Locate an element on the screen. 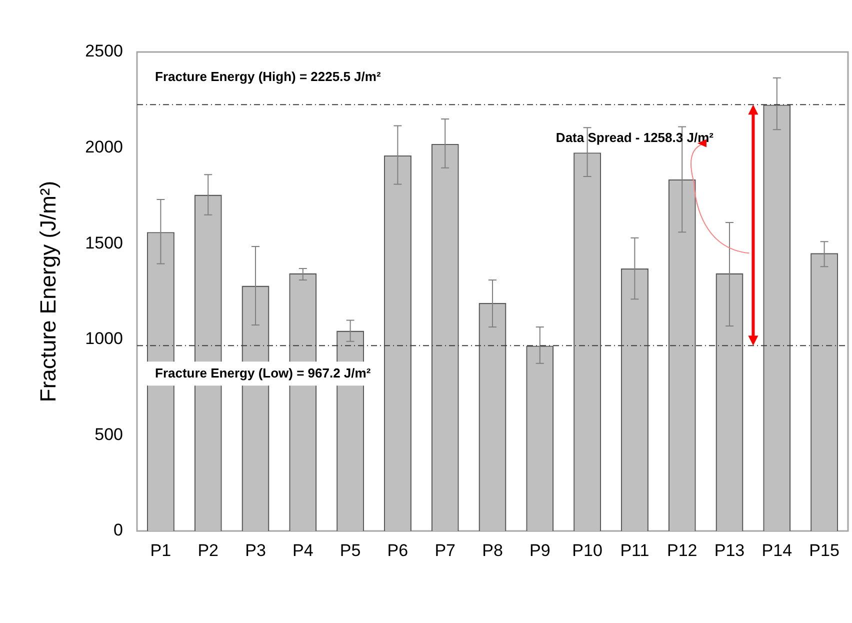 Image resolution: width=852 pixels, height=623 pixels. x-tick-label: P2 is located at coordinates (208, 550).